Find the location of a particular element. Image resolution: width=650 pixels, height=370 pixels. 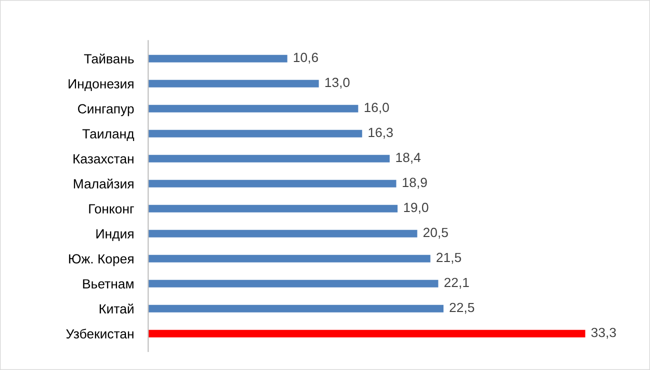

y-tick-label: Узбекистан is located at coordinates (100, 333).